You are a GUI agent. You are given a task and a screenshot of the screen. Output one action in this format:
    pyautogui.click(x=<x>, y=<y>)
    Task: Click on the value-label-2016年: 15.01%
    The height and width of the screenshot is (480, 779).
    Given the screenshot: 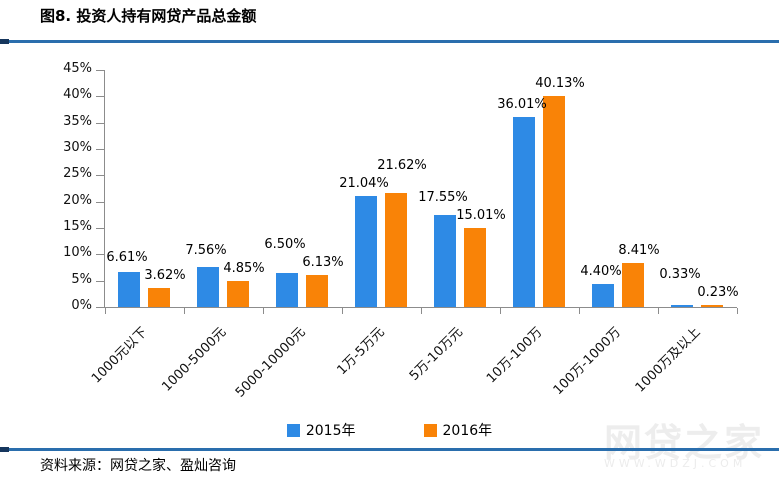 What is the action you would take?
    pyautogui.click(x=481, y=215)
    